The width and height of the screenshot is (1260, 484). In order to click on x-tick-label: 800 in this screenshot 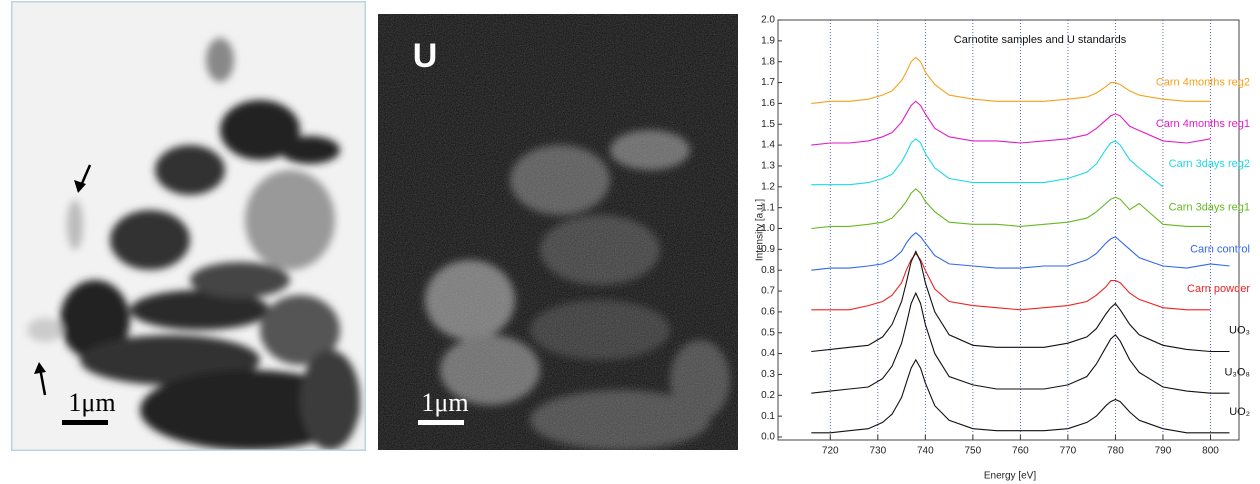, I will do `click(1210, 451)`.